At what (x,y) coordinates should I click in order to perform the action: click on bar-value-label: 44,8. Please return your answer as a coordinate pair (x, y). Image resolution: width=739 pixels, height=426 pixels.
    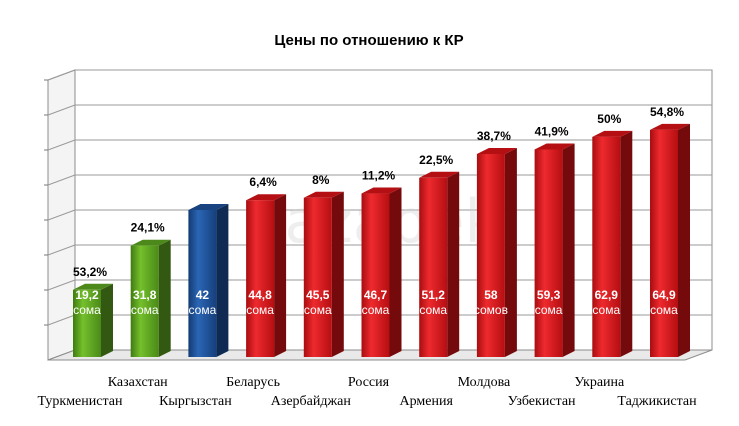
    Looking at the image, I should click on (260, 295).